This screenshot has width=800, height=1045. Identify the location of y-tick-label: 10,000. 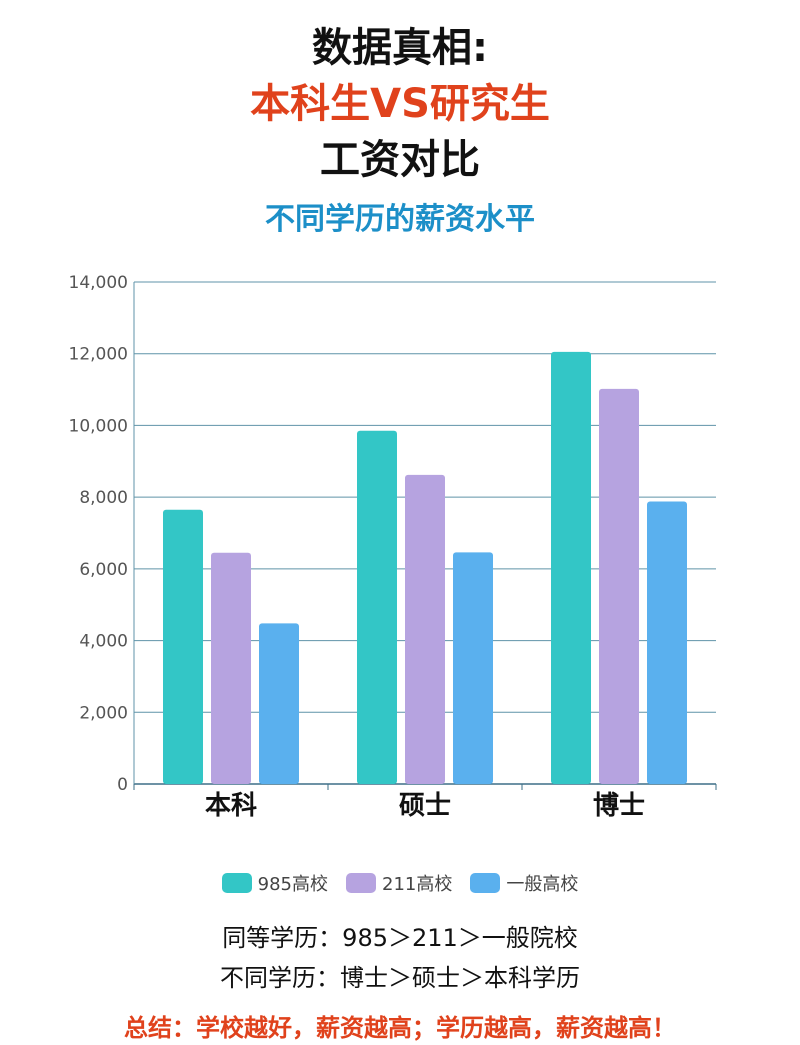
(98, 426).